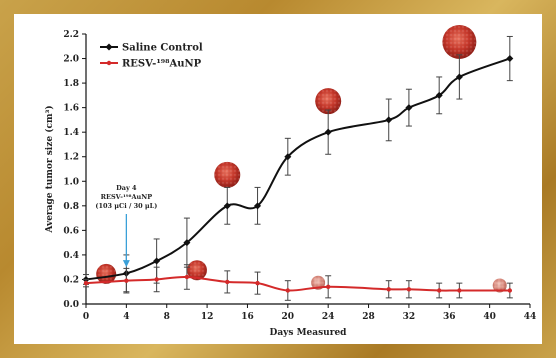 This screenshot has width=556, height=358. What do you see at coordinates (71, 231) in the screenshot?
I see `y-tick-label: 0.6` at bounding box center [71, 231].